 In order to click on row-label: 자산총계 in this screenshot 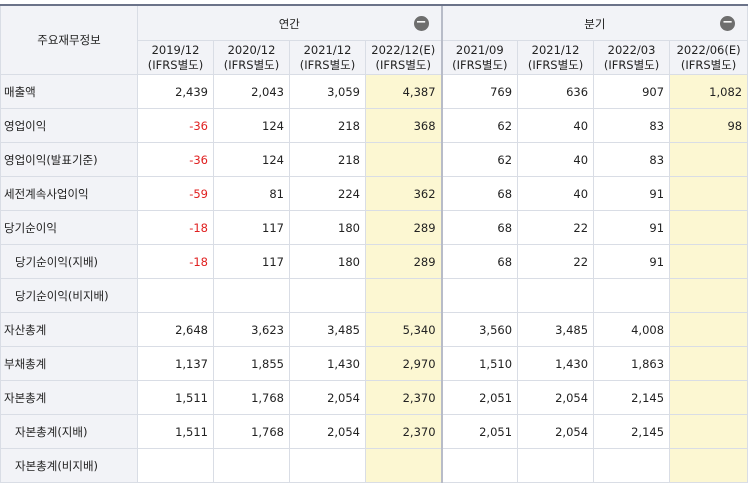, I will do `click(69, 329)`.